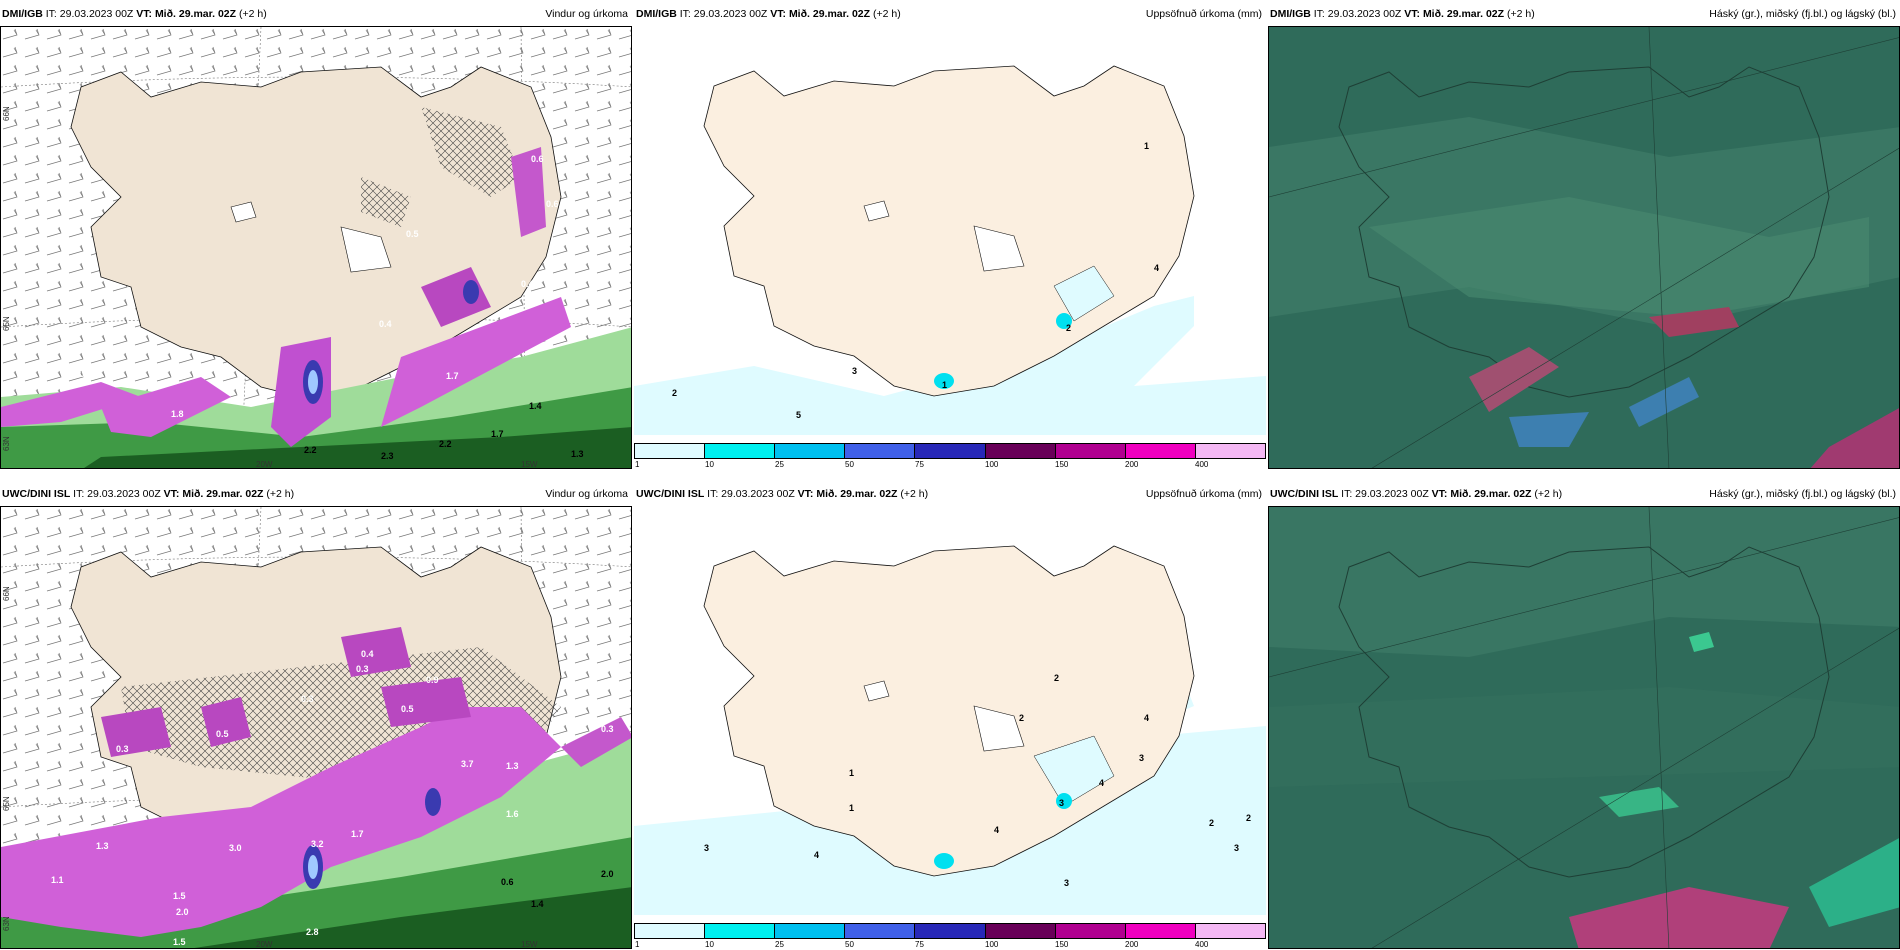 The image size is (1900, 950). What do you see at coordinates (312, 932) in the screenshot?
I see `precip-value-label: 2.8` at bounding box center [312, 932].